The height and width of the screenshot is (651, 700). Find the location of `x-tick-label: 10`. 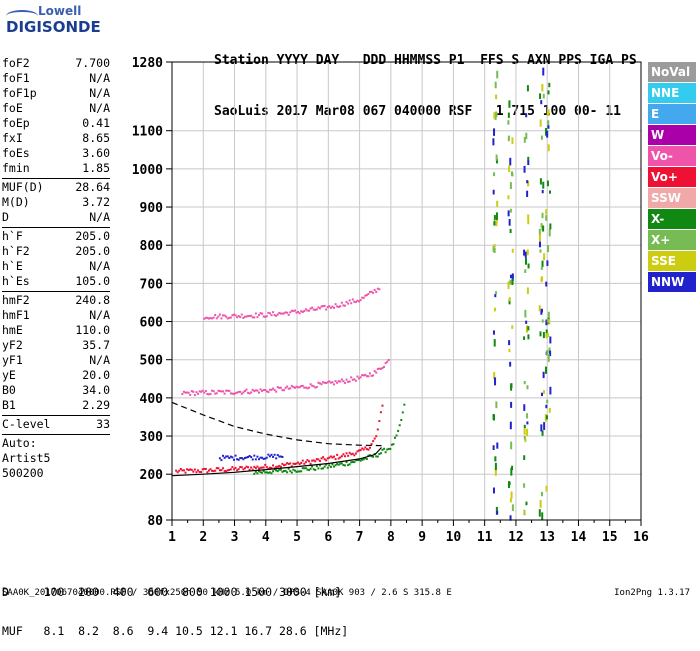

x-tick-label: 10 is located at coordinates (454, 537).